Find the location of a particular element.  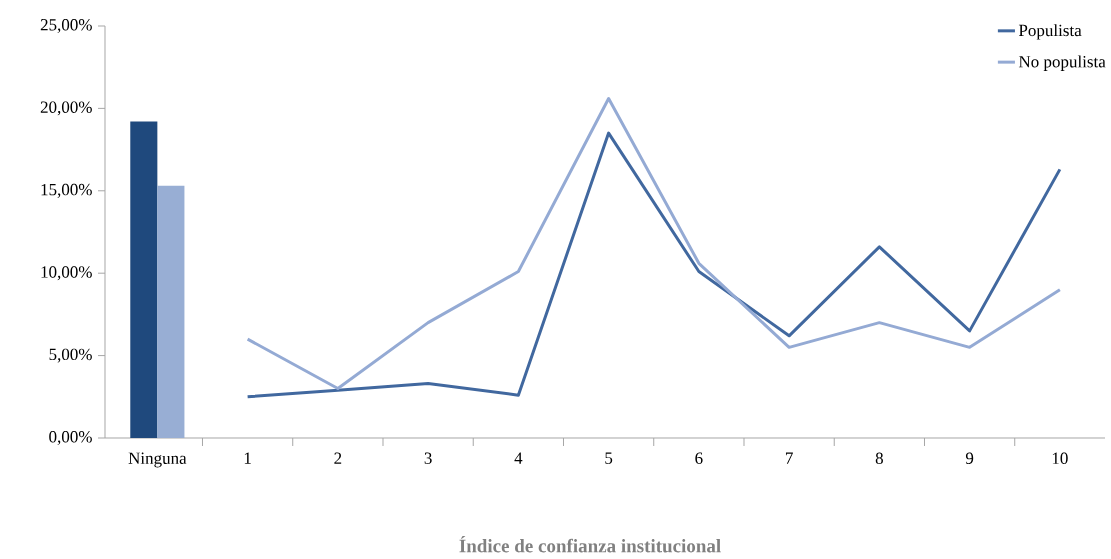

y-tick-label: 10,00% is located at coordinates (66, 273).